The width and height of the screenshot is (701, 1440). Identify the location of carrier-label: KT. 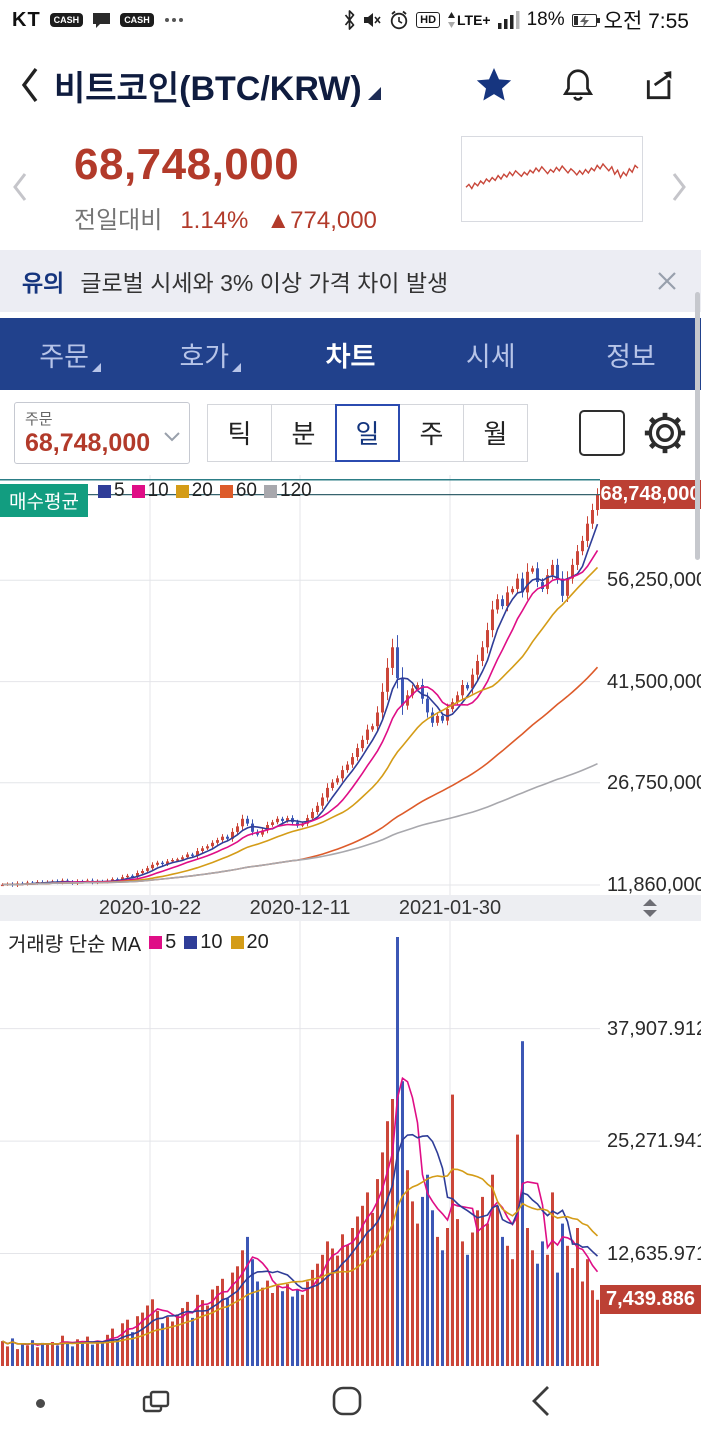
(26, 19).